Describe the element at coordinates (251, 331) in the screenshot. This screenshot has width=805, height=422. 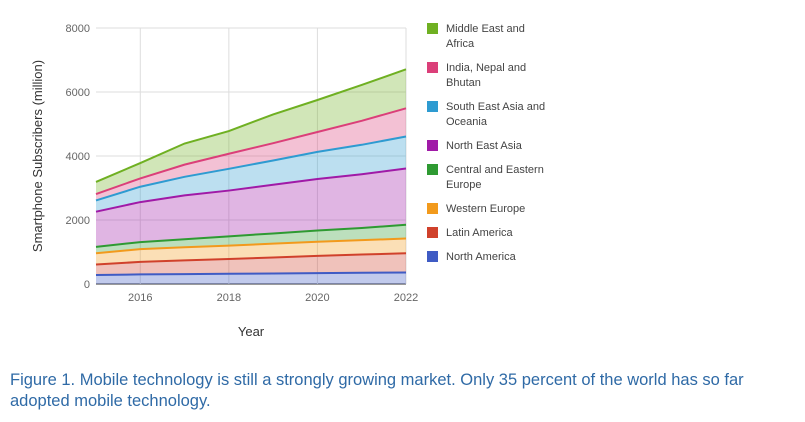
I see `x-axis-title: Year` at that location.